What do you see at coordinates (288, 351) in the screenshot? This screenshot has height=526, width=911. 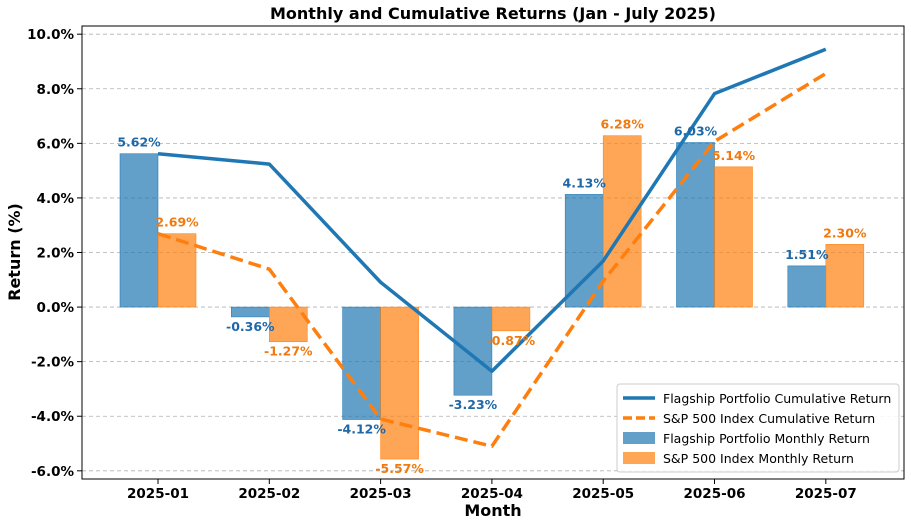 I see `bar-value-label: -1.27%` at bounding box center [288, 351].